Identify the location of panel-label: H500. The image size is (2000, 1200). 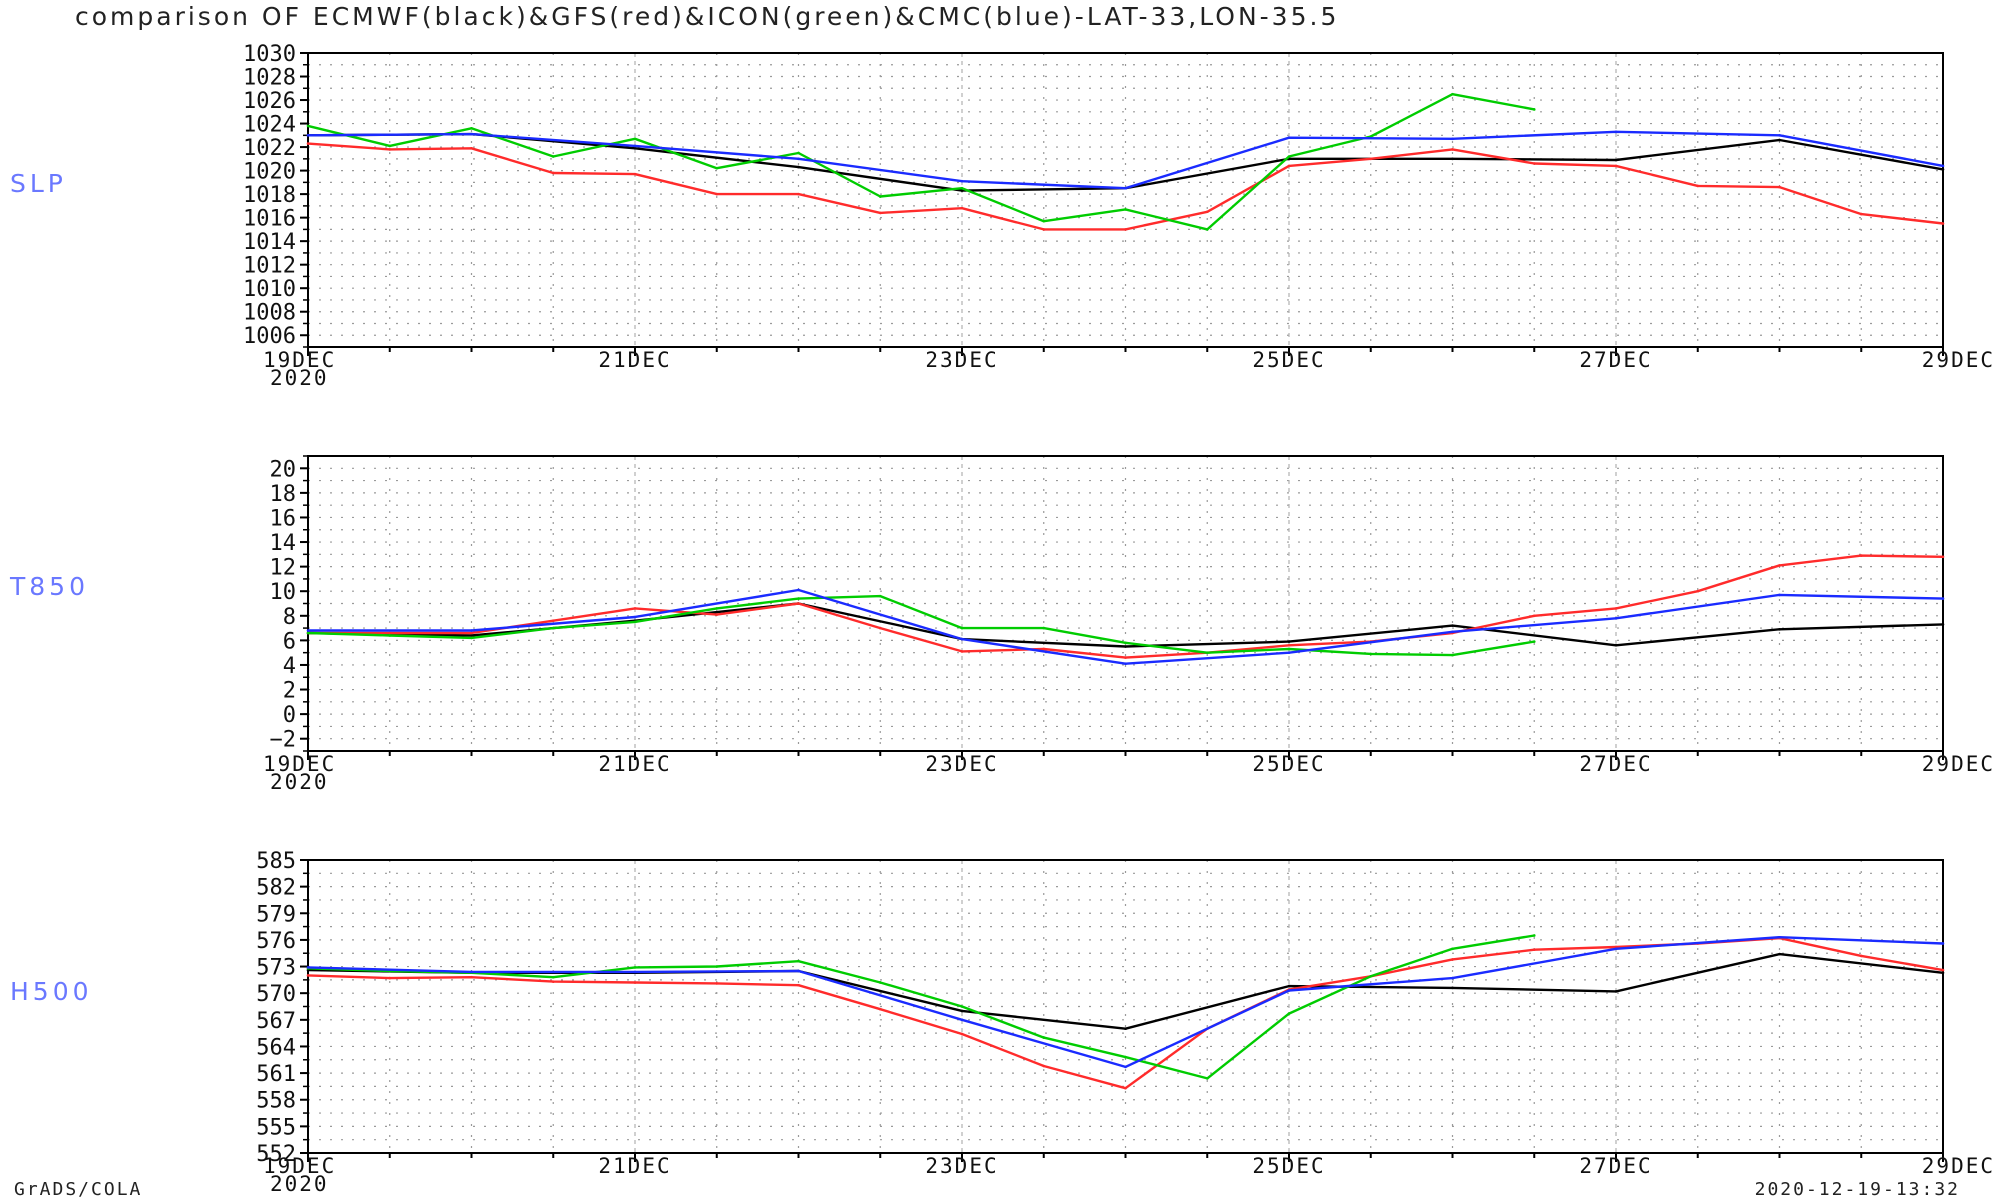
(51, 991).